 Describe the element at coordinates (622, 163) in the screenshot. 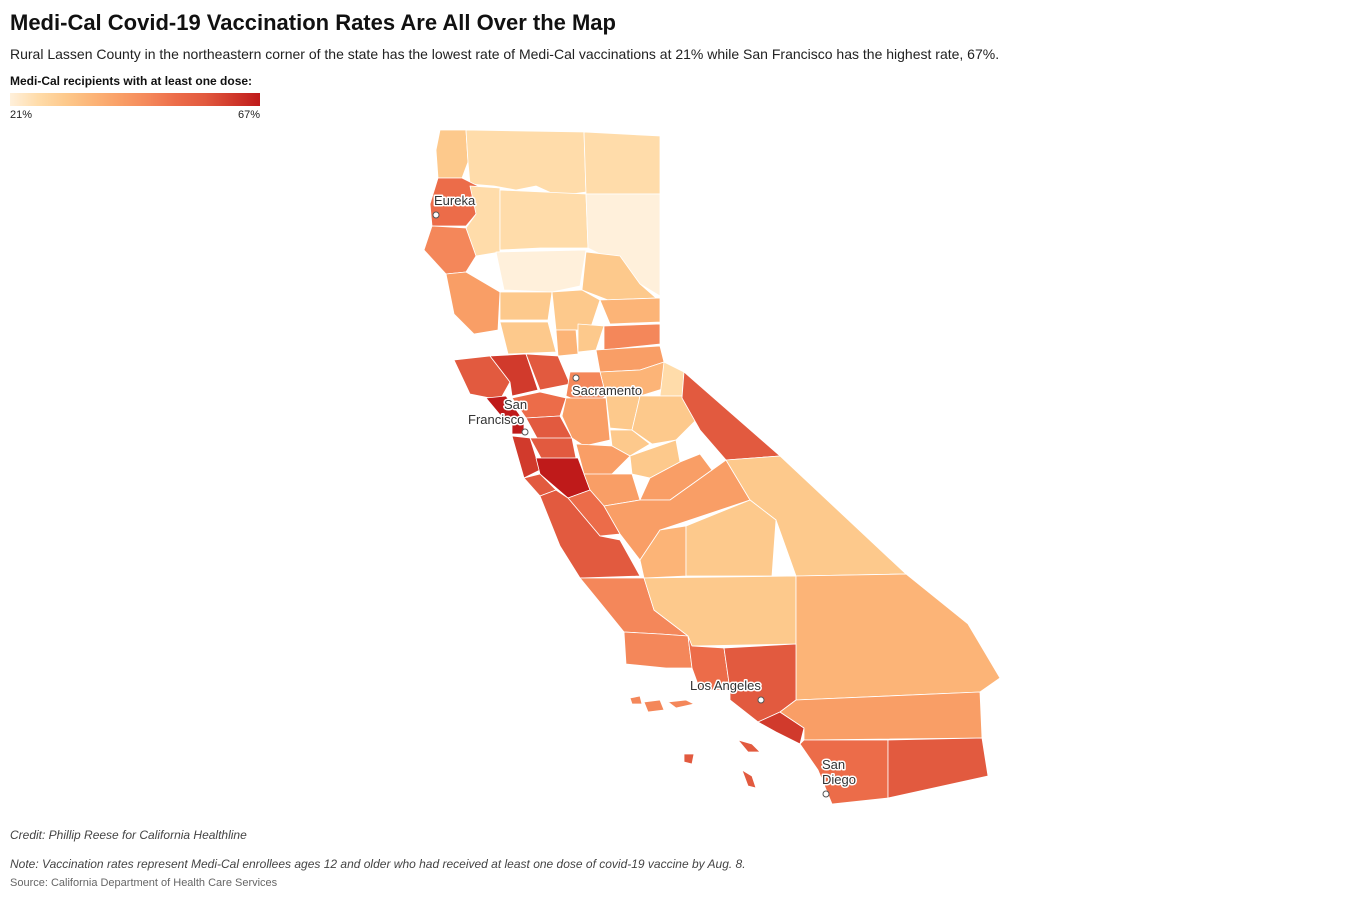

I see `county-modoc` at that location.